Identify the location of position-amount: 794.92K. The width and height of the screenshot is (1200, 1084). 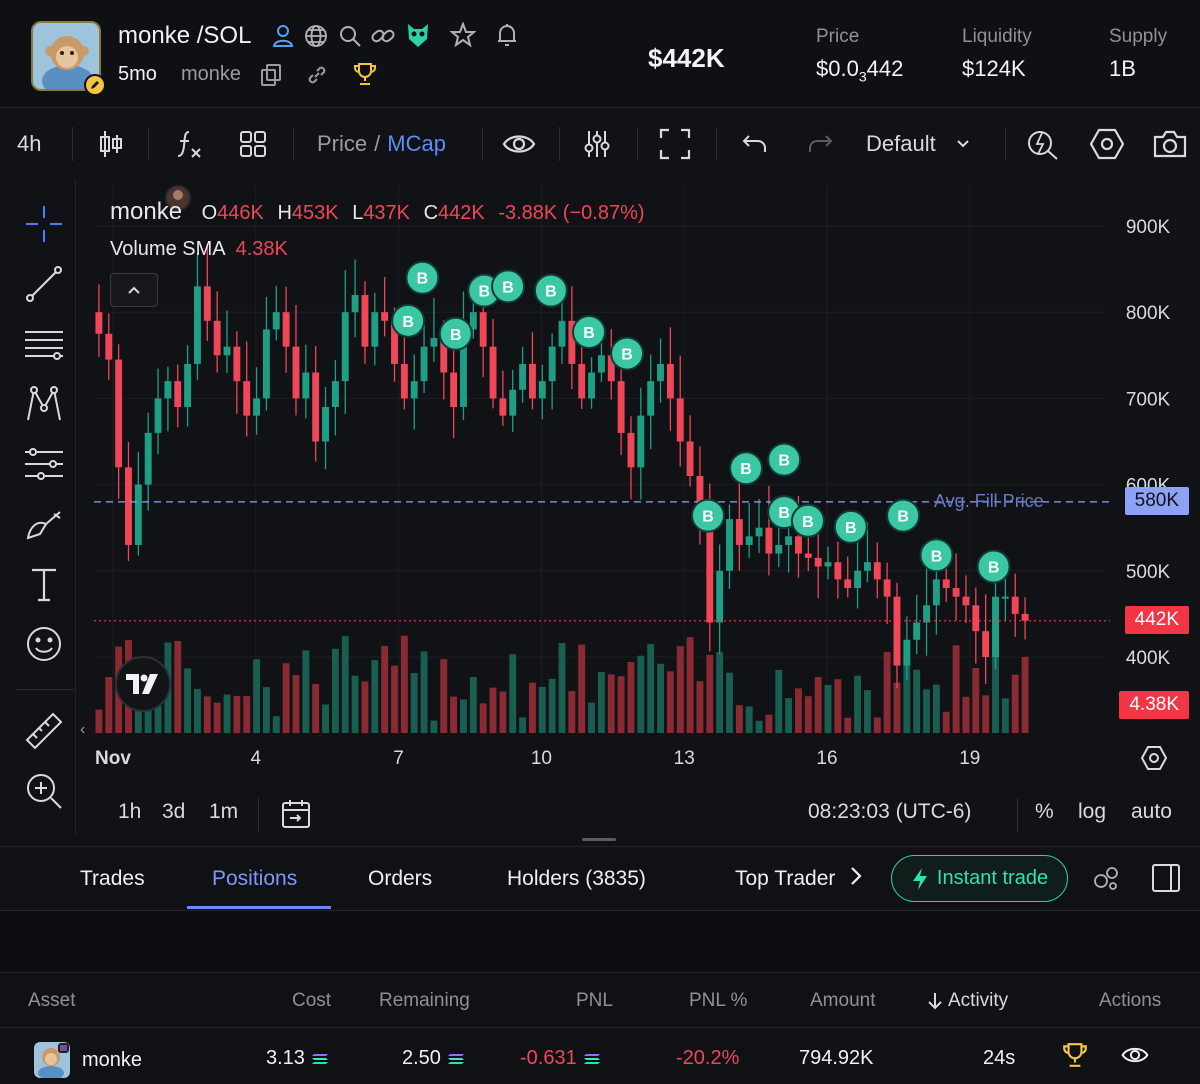
(836, 1058).